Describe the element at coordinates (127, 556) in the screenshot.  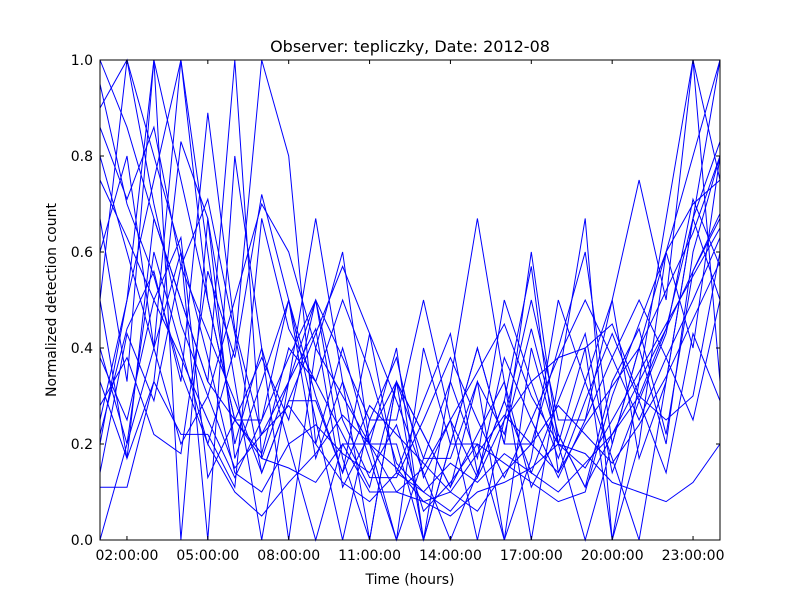
I see `x-tick-label: 02:00:00` at that location.